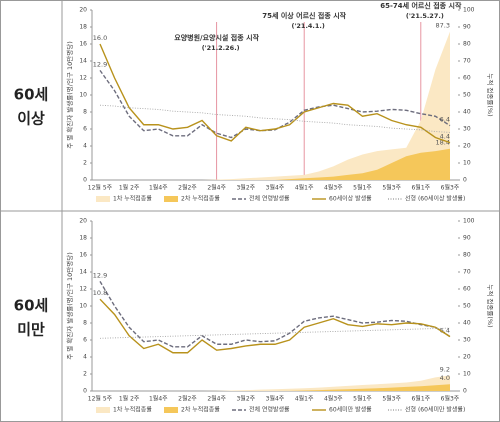 The width and height of the screenshot is (500, 422). Describe the element at coordinates (31, 95) in the screenshot. I see `row-label: 60세` at that location.